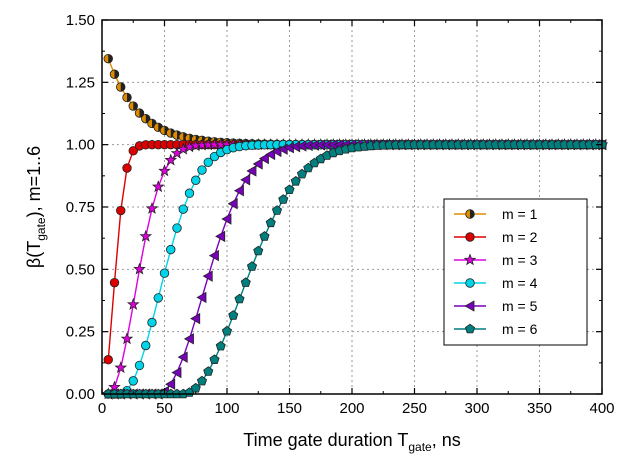  What do you see at coordinates (496, 283) in the screenshot?
I see `legend-item: m = 4` at bounding box center [496, 283].